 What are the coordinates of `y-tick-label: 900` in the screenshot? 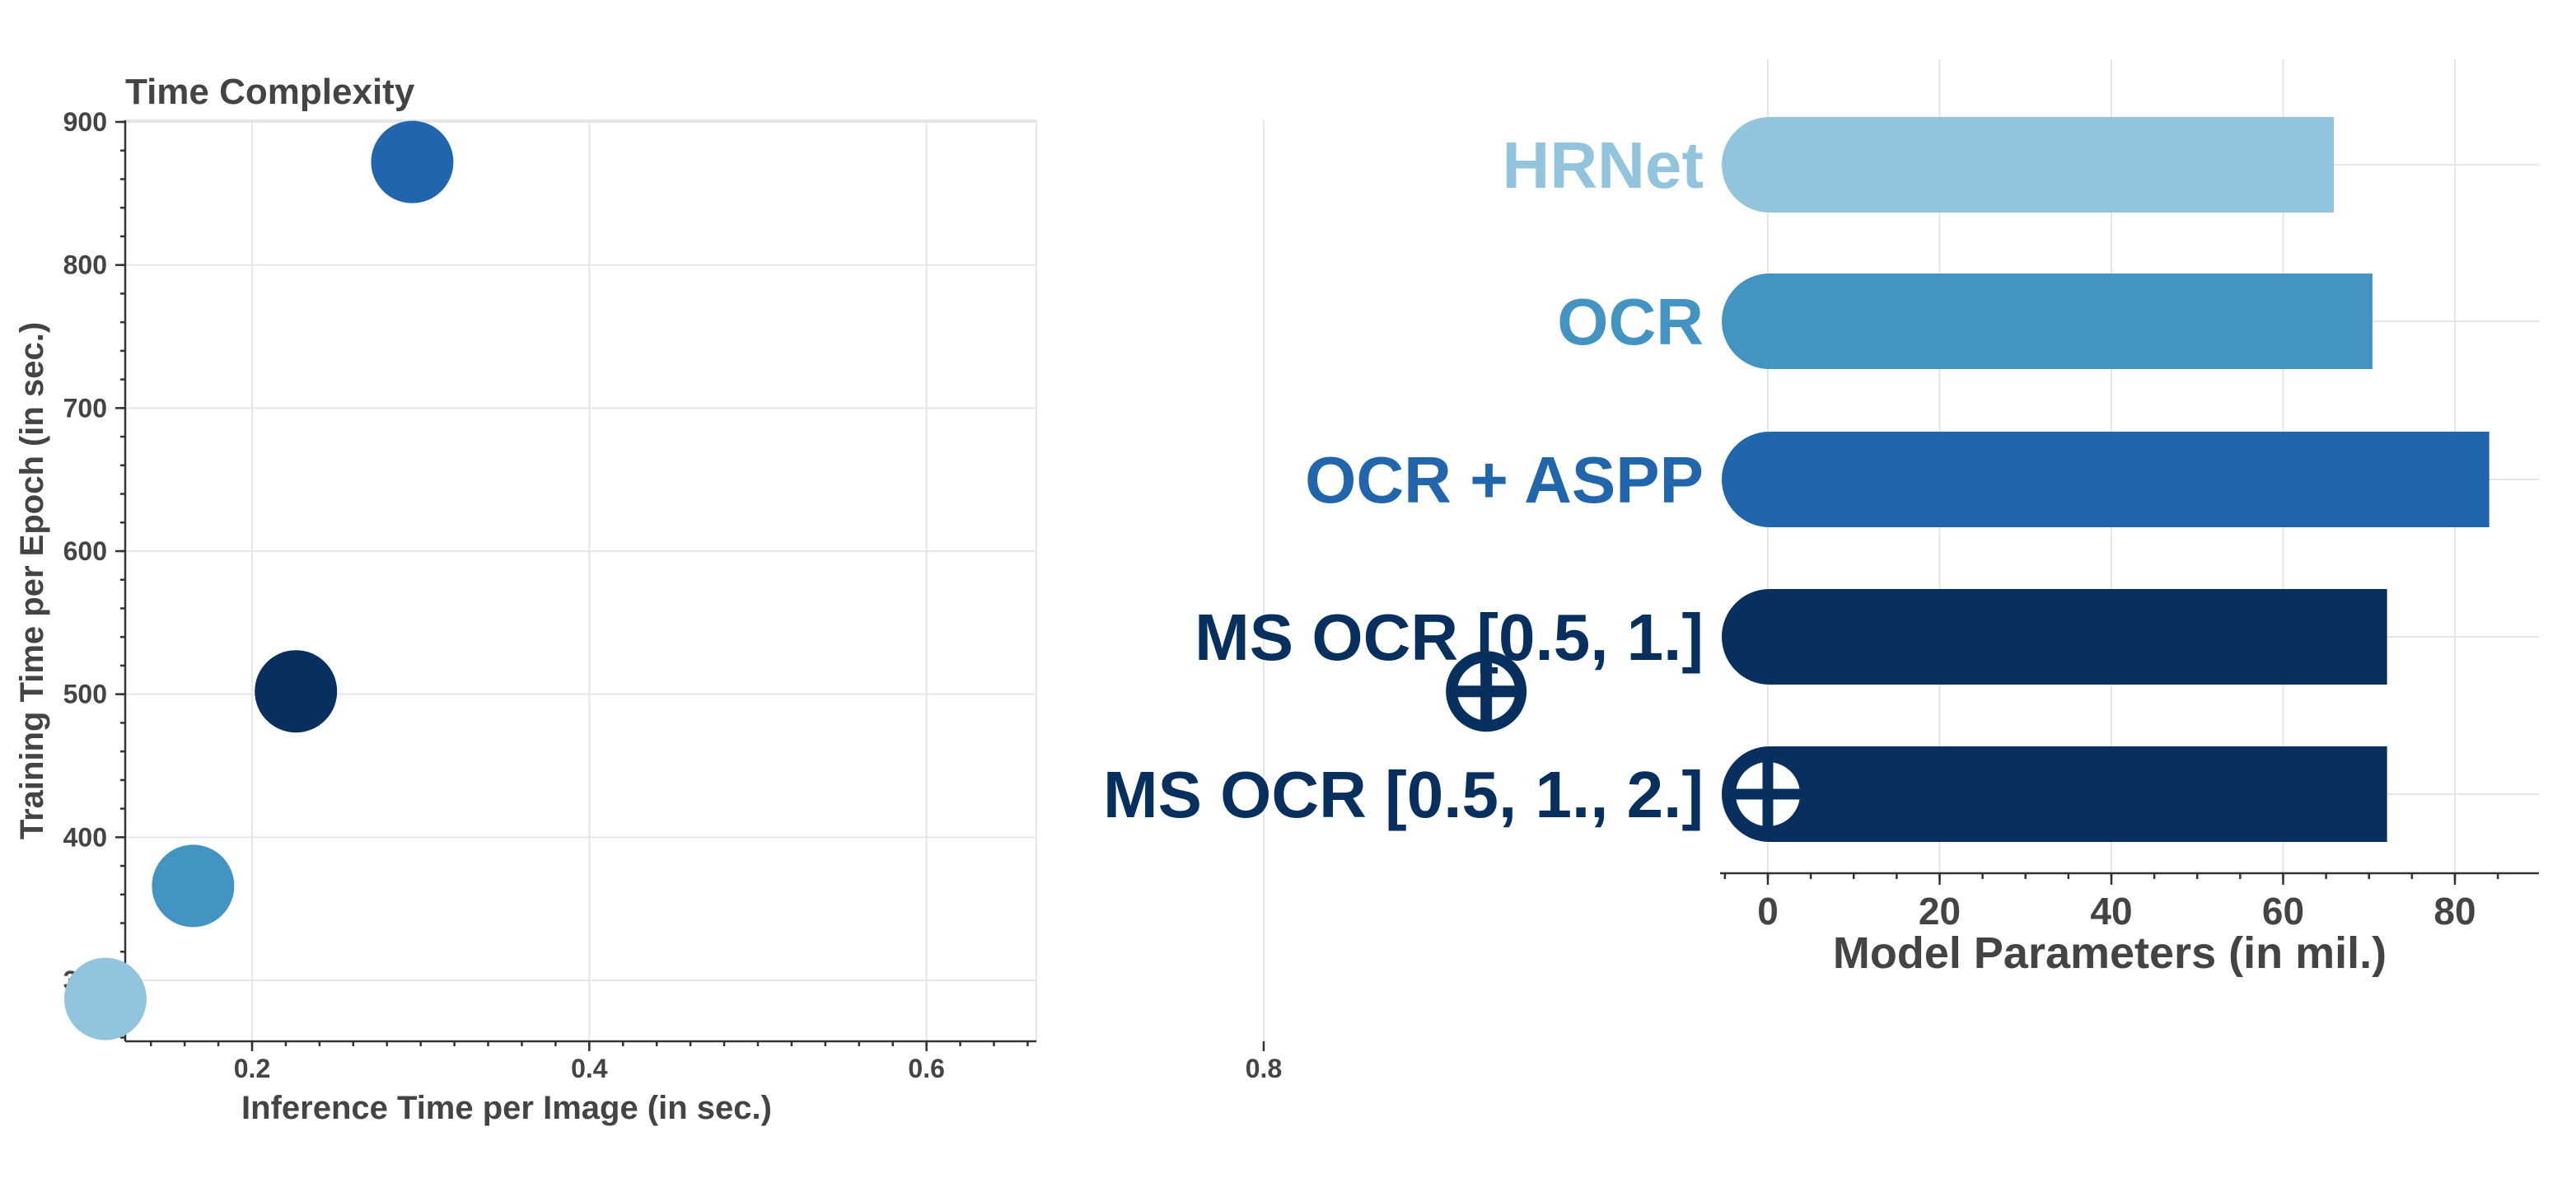 It's located at (85, 122).